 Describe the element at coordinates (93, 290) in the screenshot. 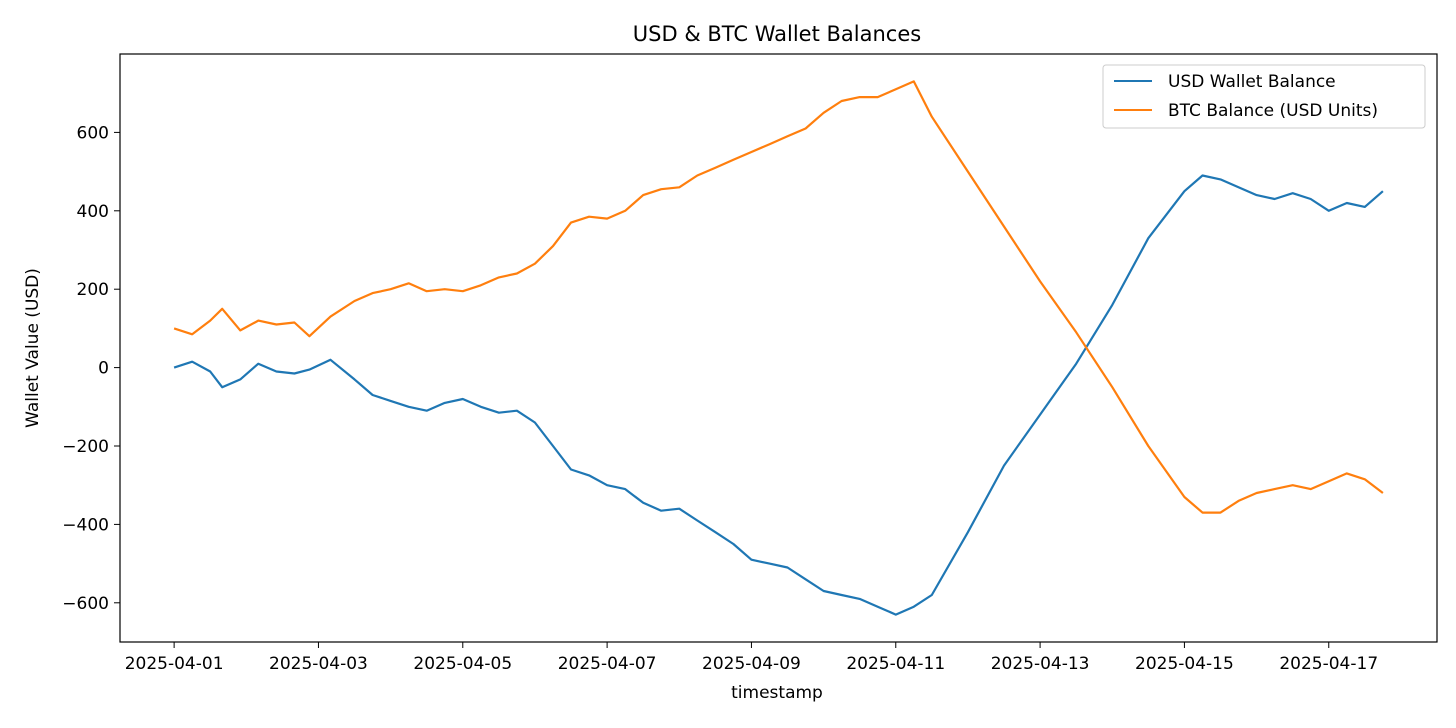

I see `y-tick-label-4: 200` at that location.